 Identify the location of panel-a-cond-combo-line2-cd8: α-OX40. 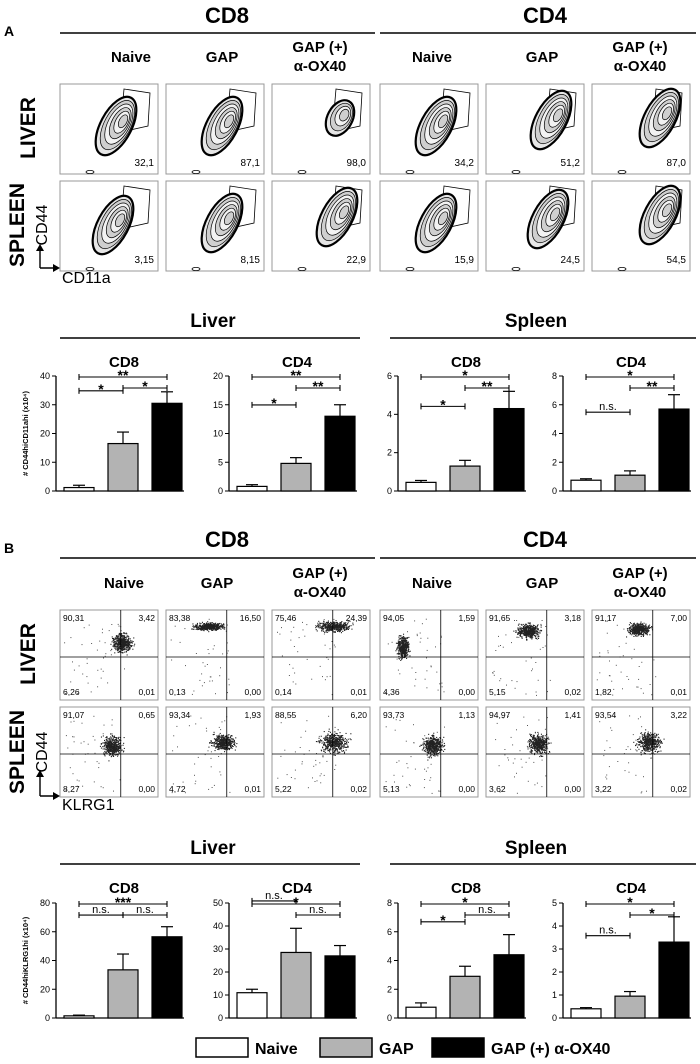
(320, 66).